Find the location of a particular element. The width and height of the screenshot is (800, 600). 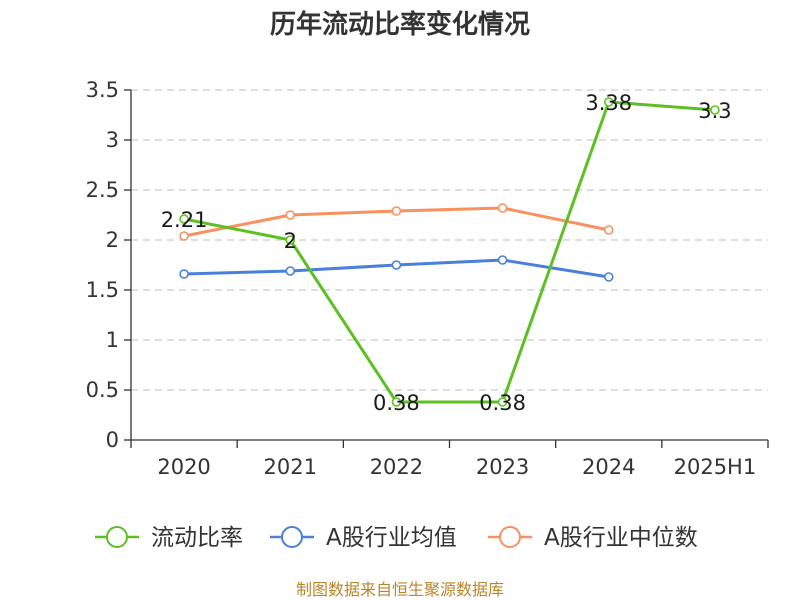

x-tick-label: 2023 is located at coordinates (502, 467).